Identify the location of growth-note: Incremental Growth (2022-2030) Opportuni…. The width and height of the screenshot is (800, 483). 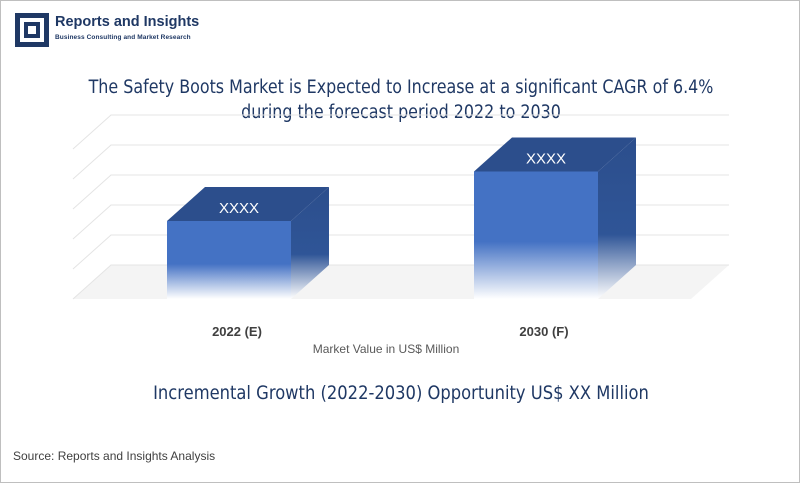
(401, 393).